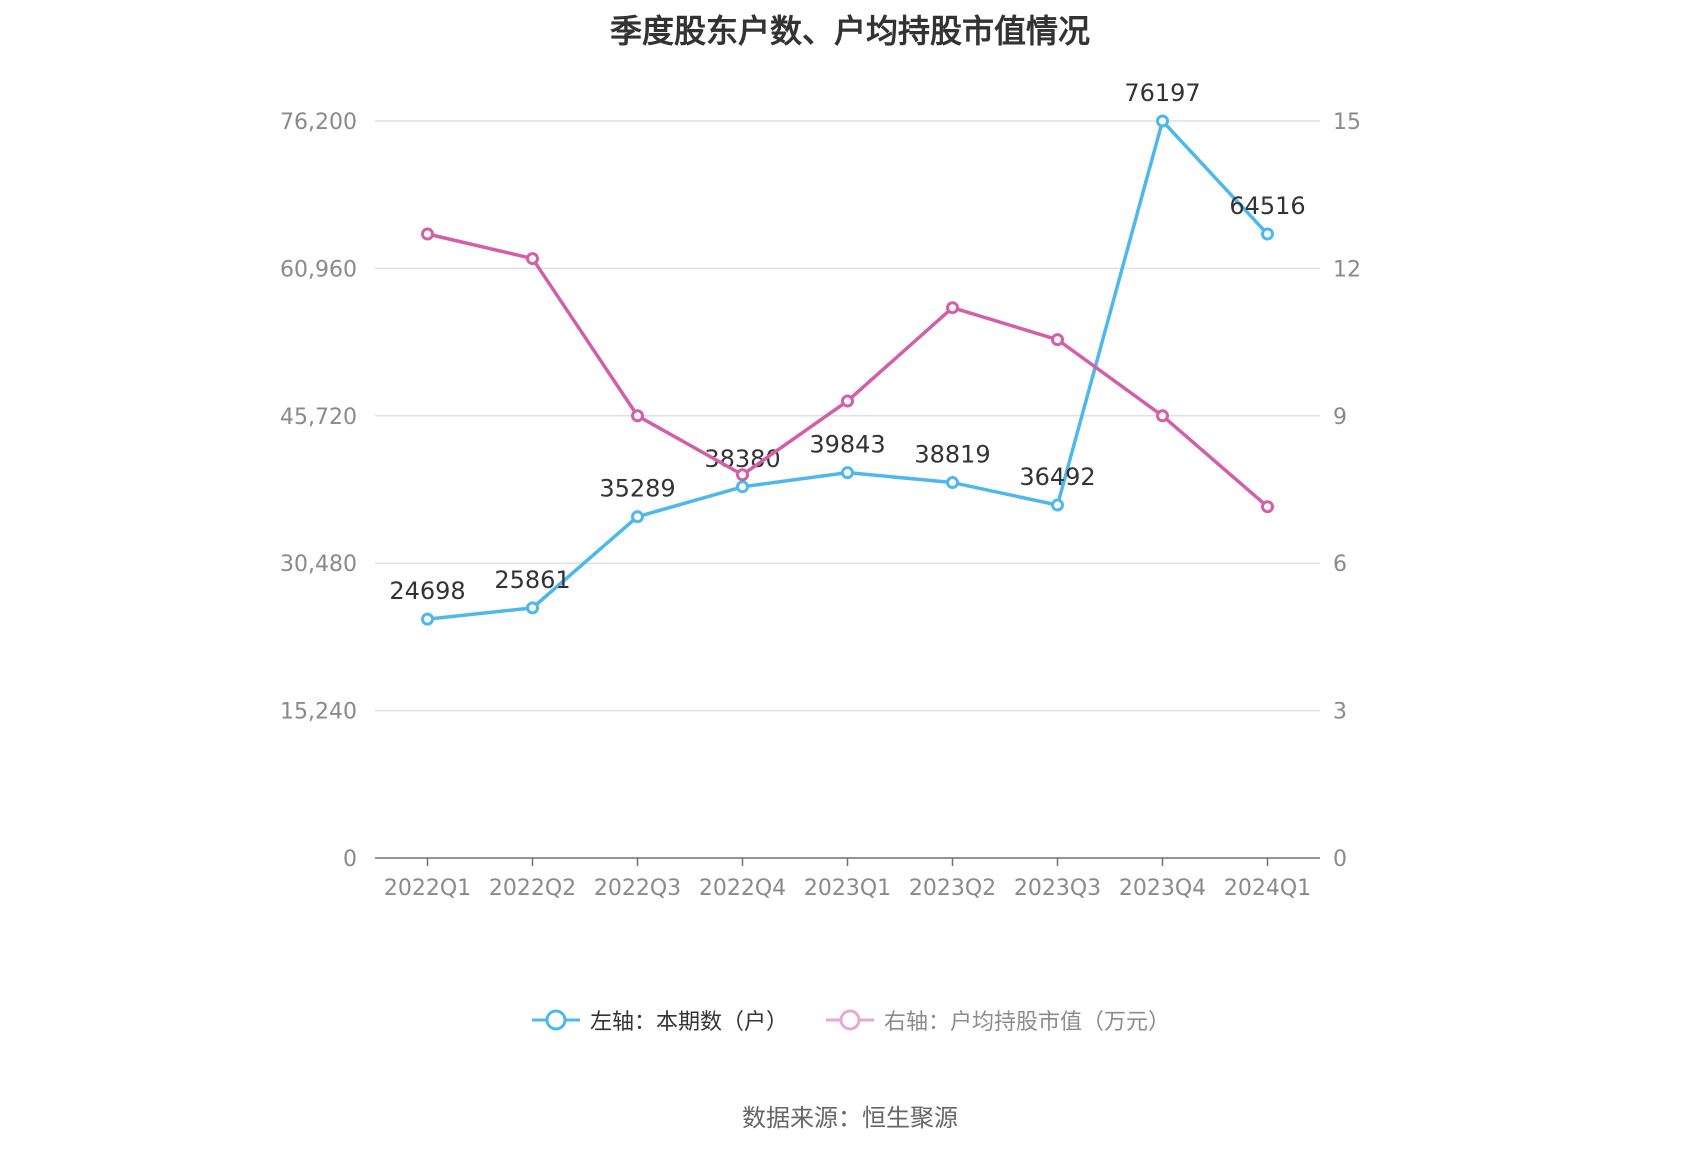  What do you see at coordinates (1340, 712) in the screenshot?
I see `right-axis-tick-label: 3` at bounding box center [1340, 712].